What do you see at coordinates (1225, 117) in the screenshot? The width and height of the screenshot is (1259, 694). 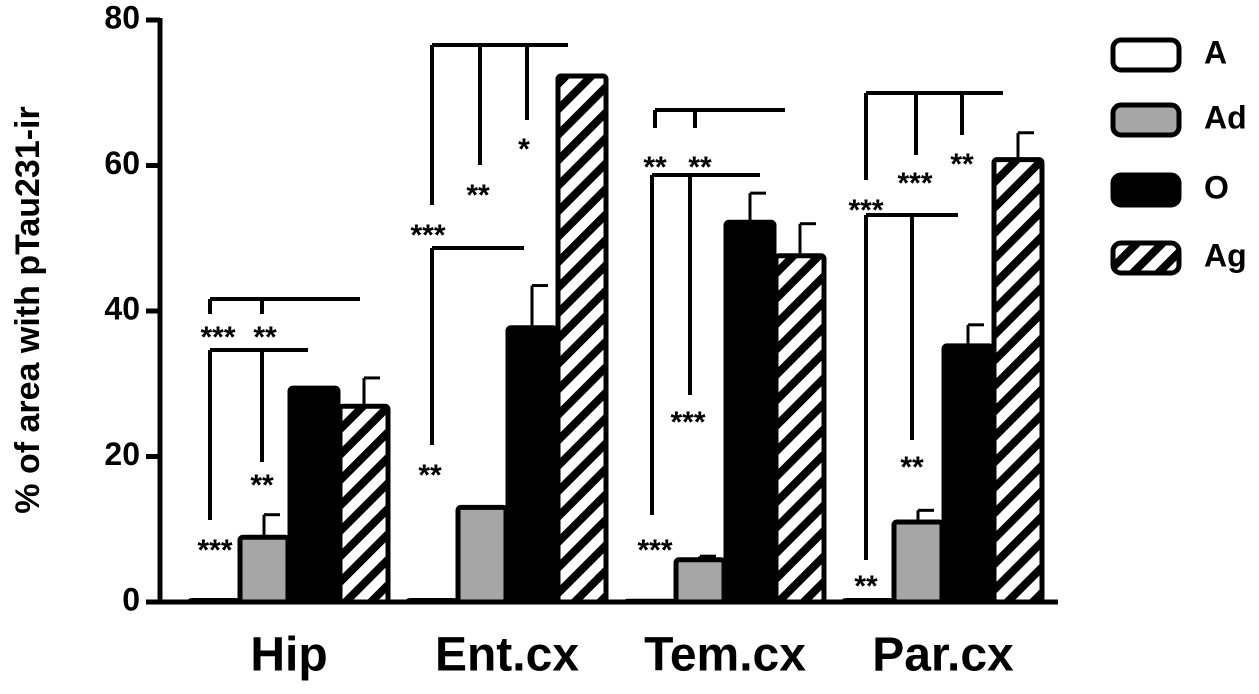 I see `legend-label: Ad` at bounding box center [1225, 117].